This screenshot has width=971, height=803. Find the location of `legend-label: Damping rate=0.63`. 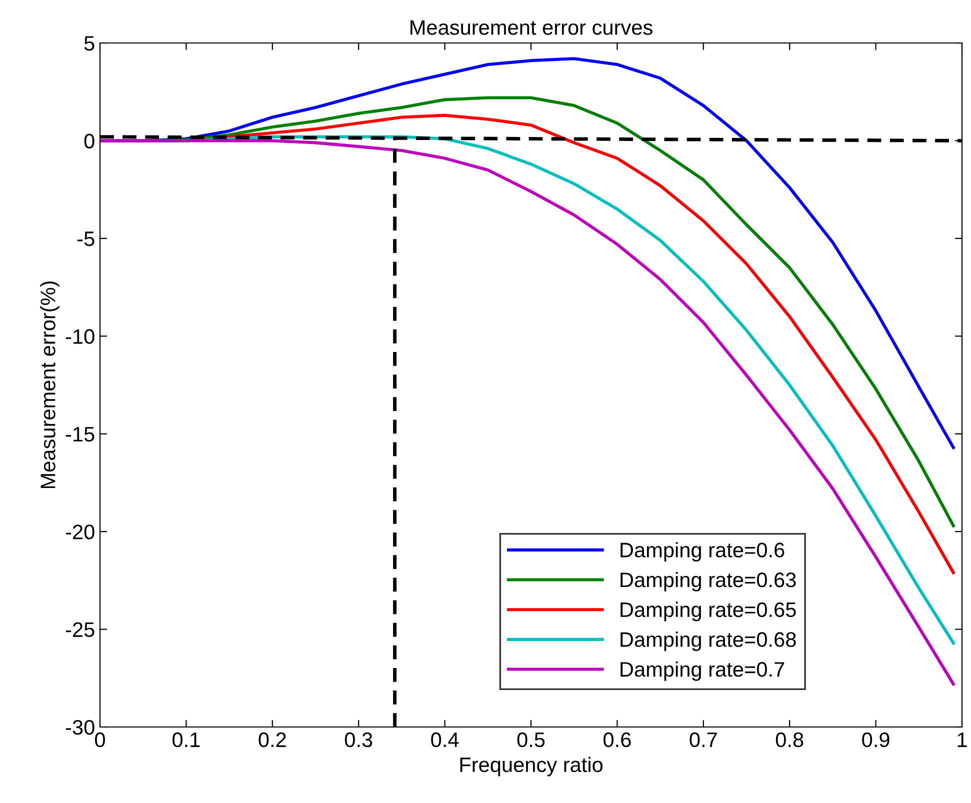

legend-label: Damping rate=0.63 is located at coordinates (708, 582).